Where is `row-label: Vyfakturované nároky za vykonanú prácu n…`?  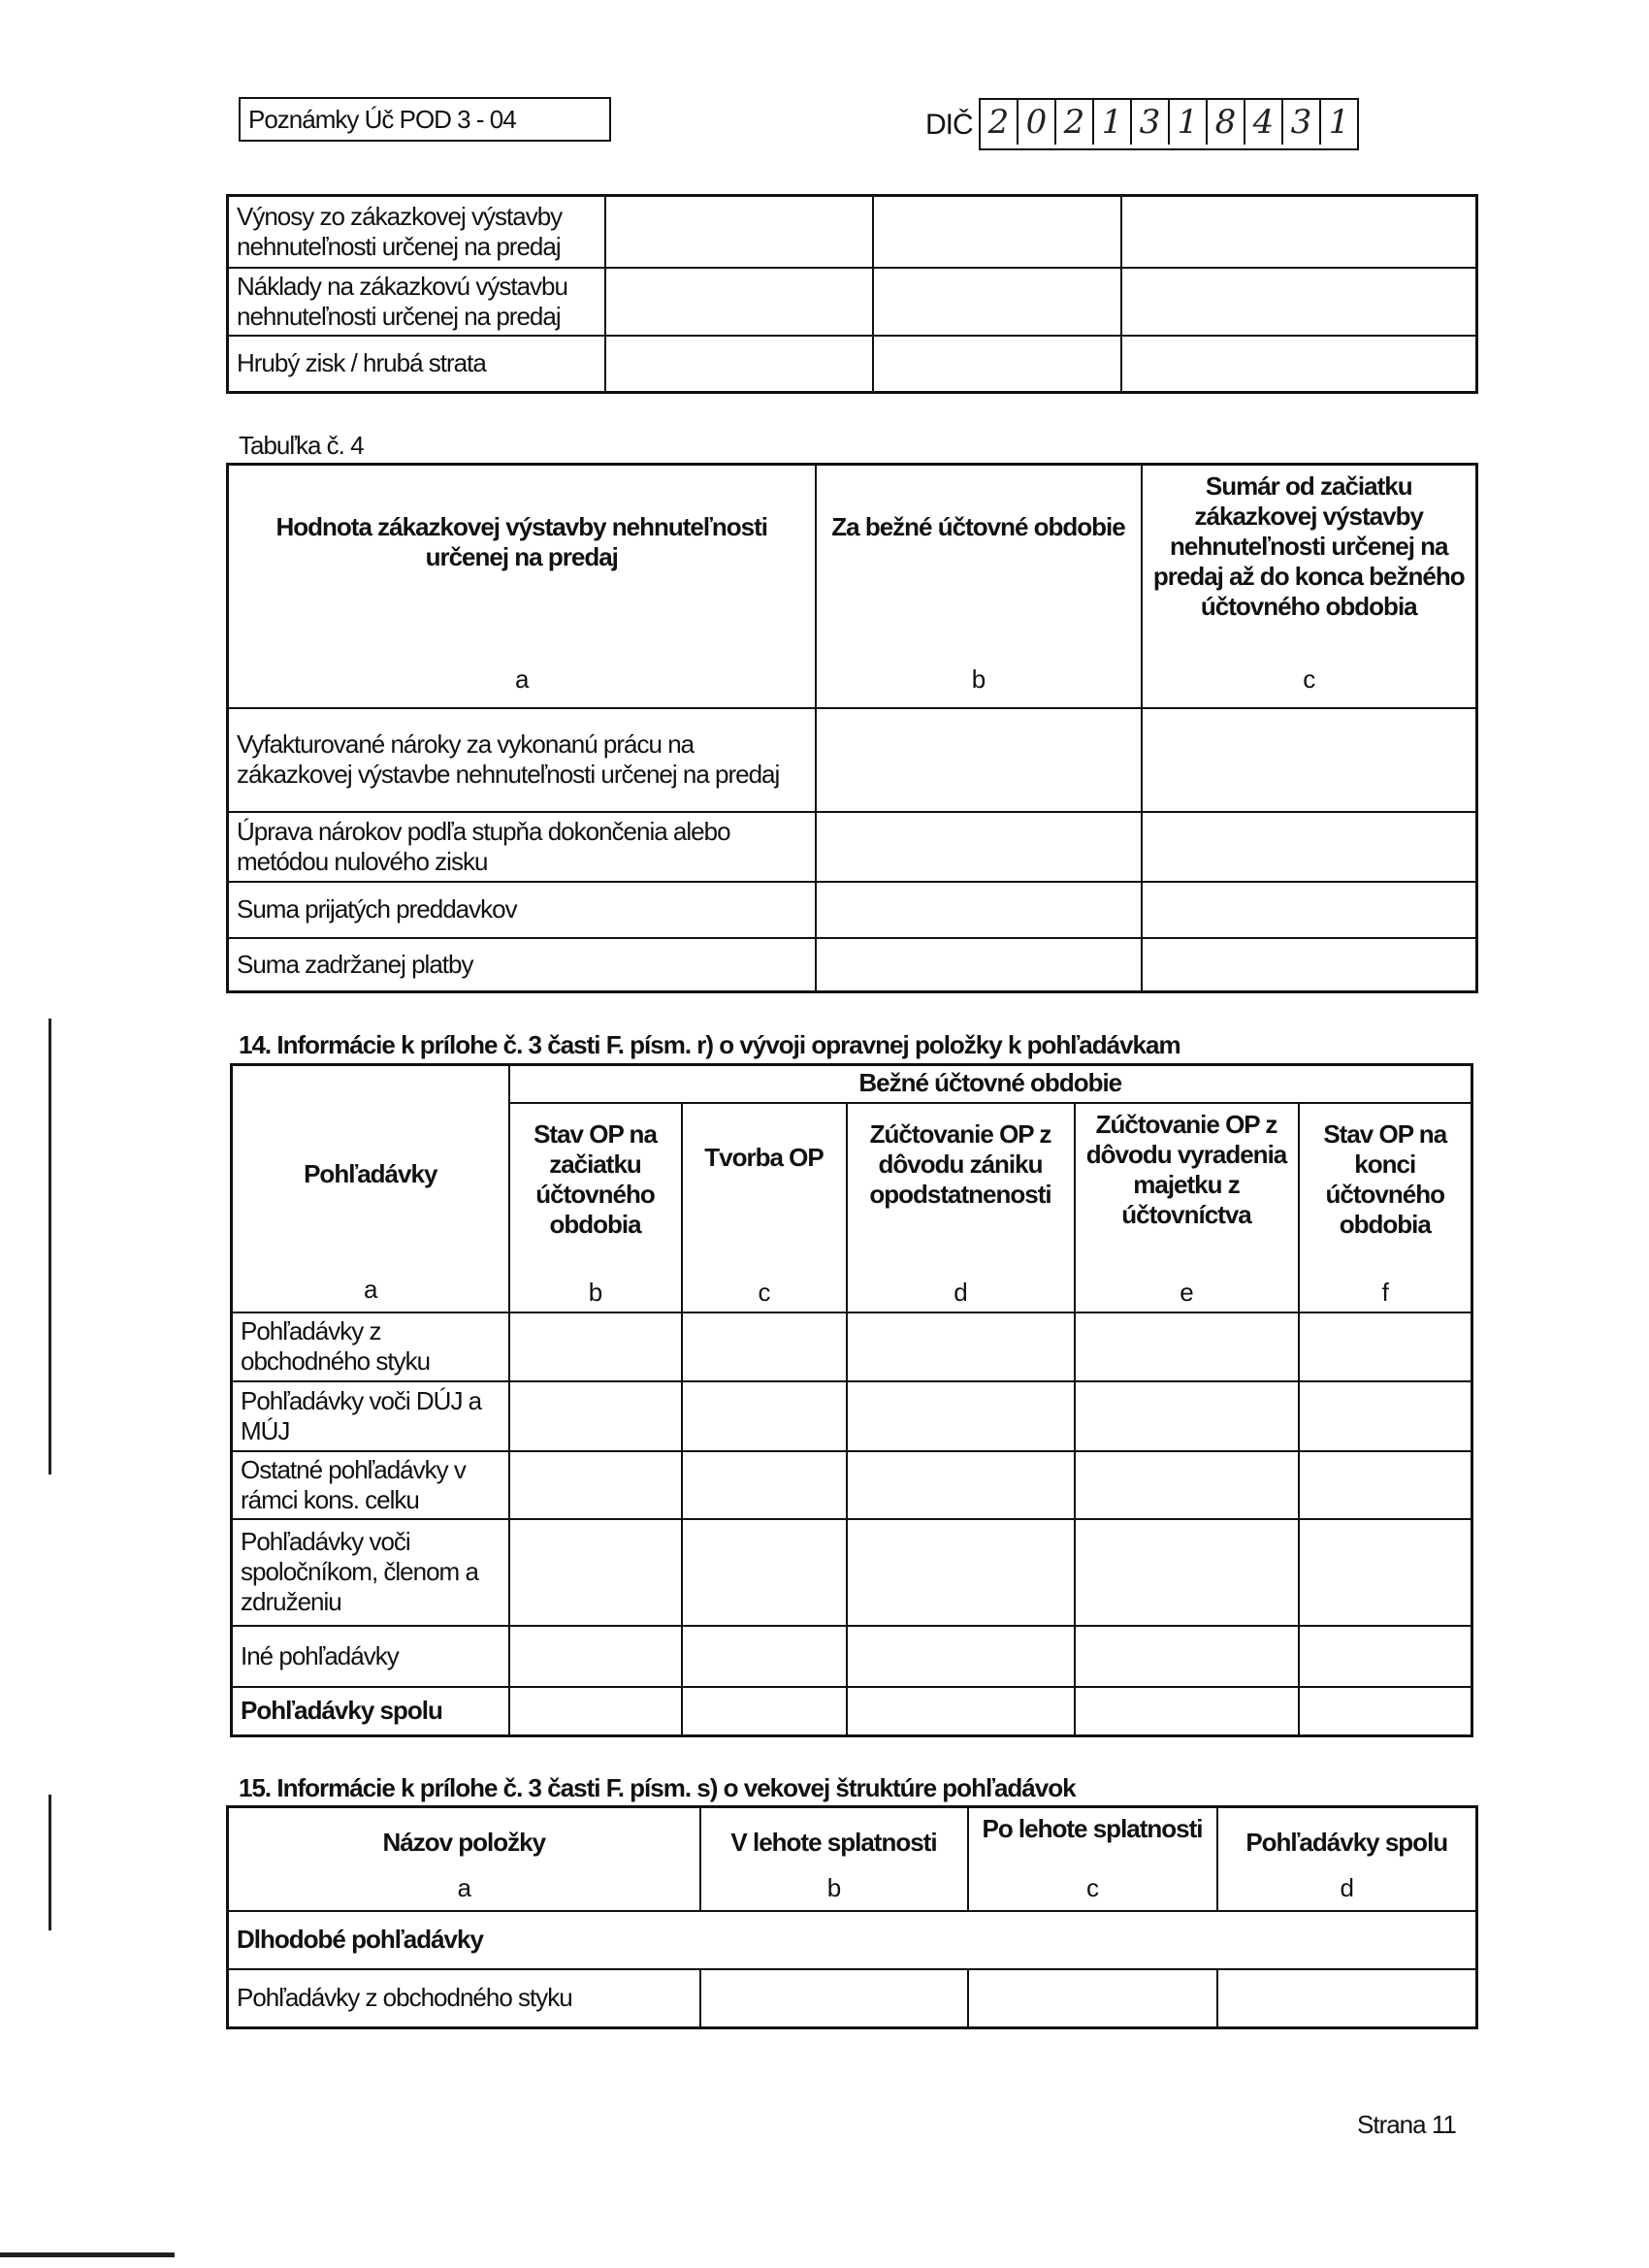 row-label: Vyfakturované nároky za vykonanú prácu n… is located at coordinates (521, 759).